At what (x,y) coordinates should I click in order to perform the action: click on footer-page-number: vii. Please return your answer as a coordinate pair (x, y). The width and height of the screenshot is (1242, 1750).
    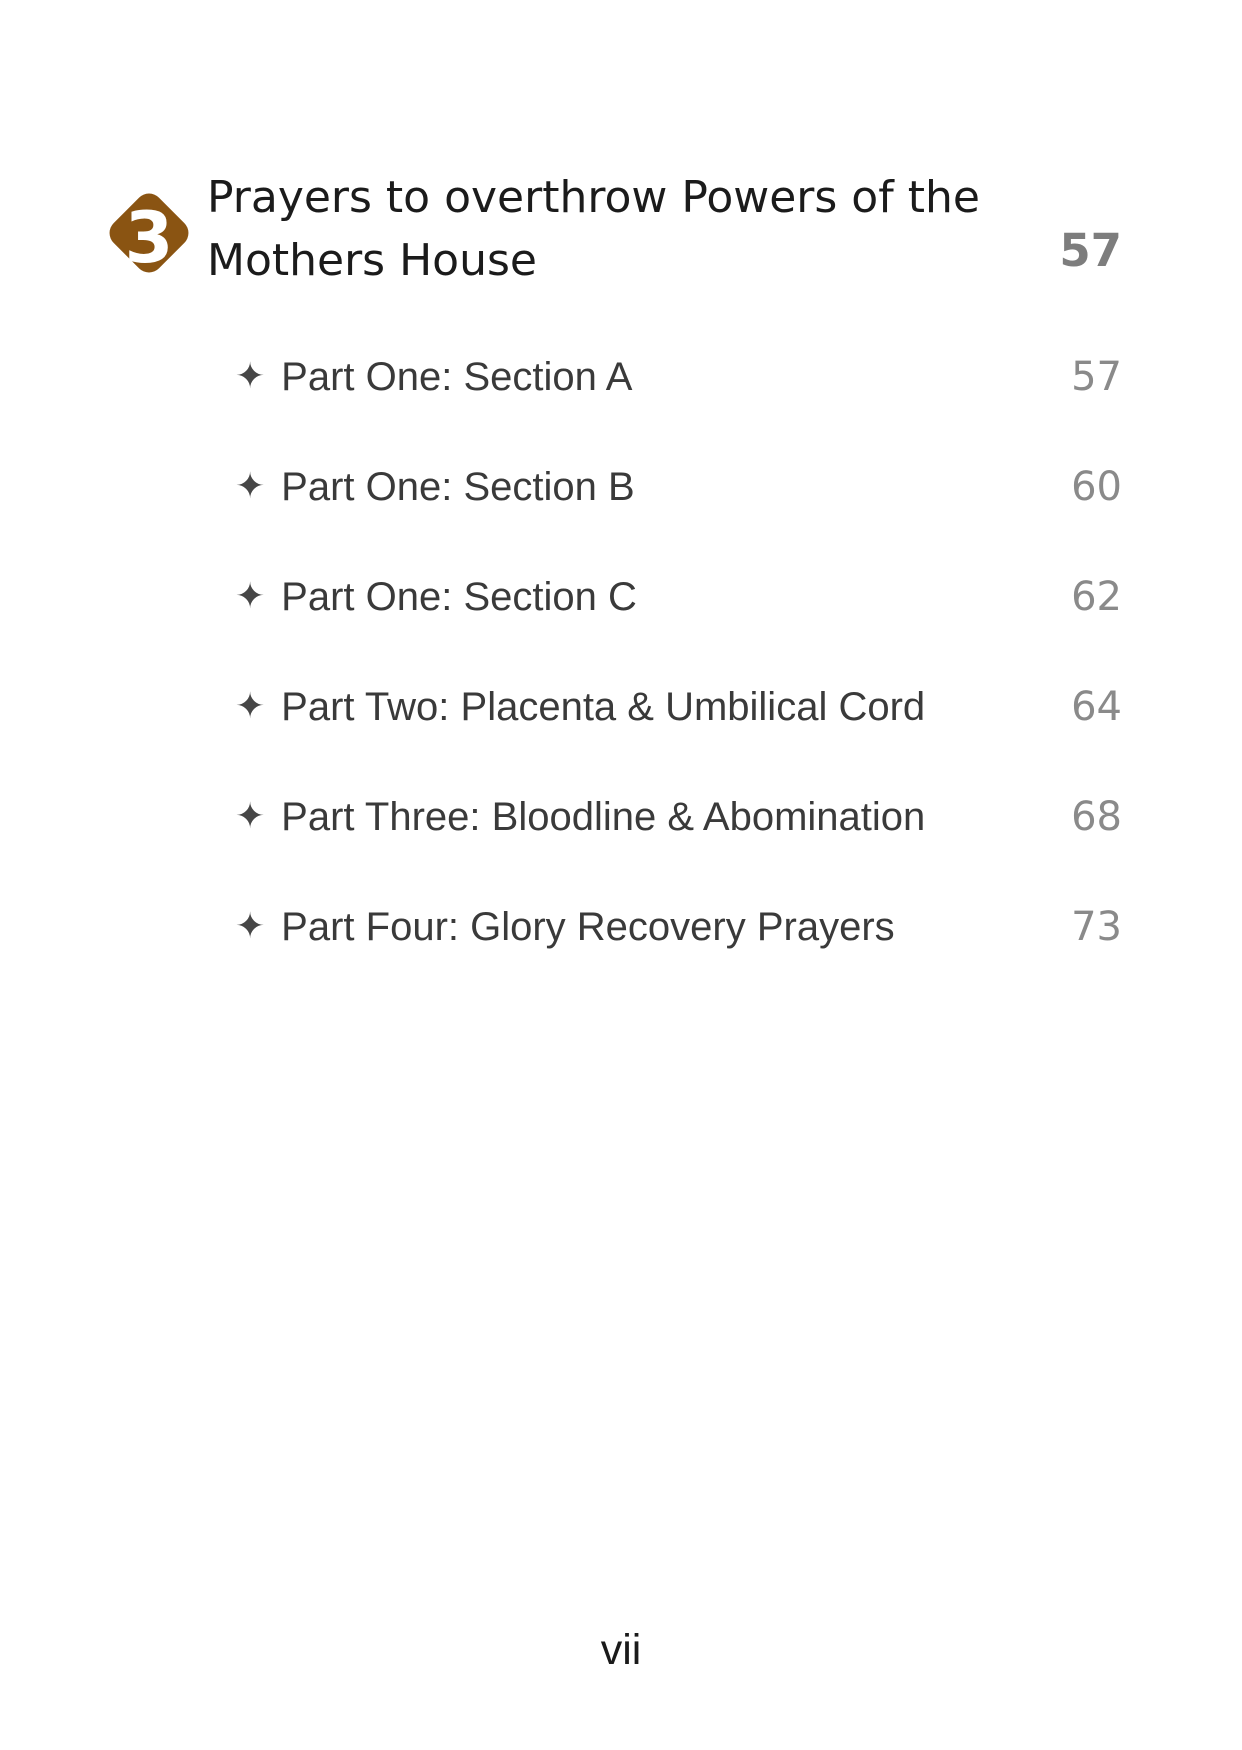
    Looking at the image, I should click on (621, 1650).